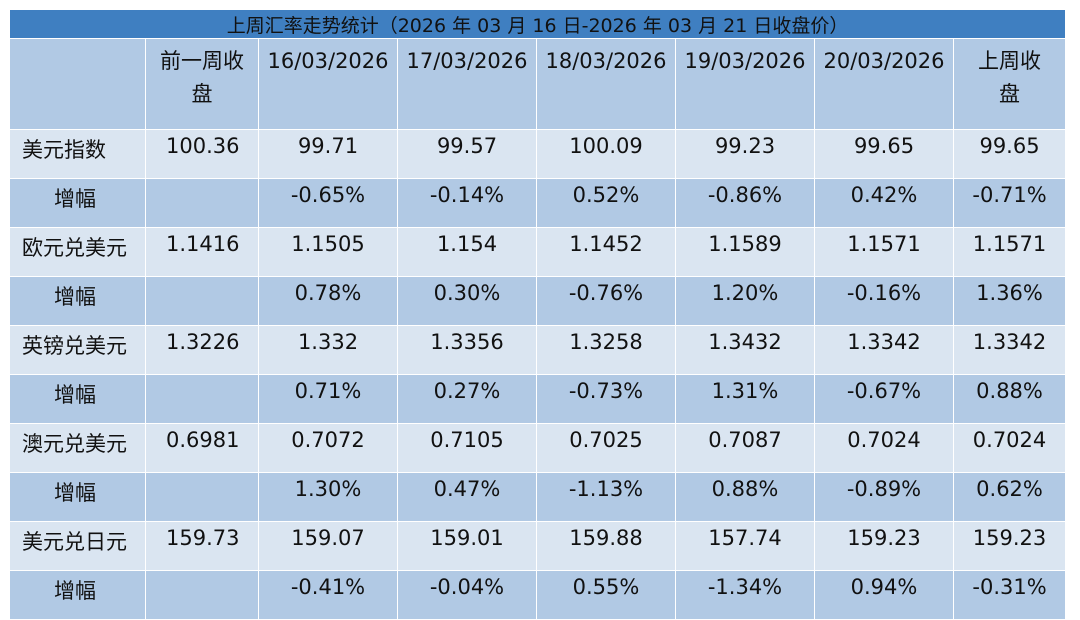 The image size is (1080, 620). Describe the element at coordinates (1009, 301) in the screenshot. I see `last-close-cell: 1.36%` at that location.